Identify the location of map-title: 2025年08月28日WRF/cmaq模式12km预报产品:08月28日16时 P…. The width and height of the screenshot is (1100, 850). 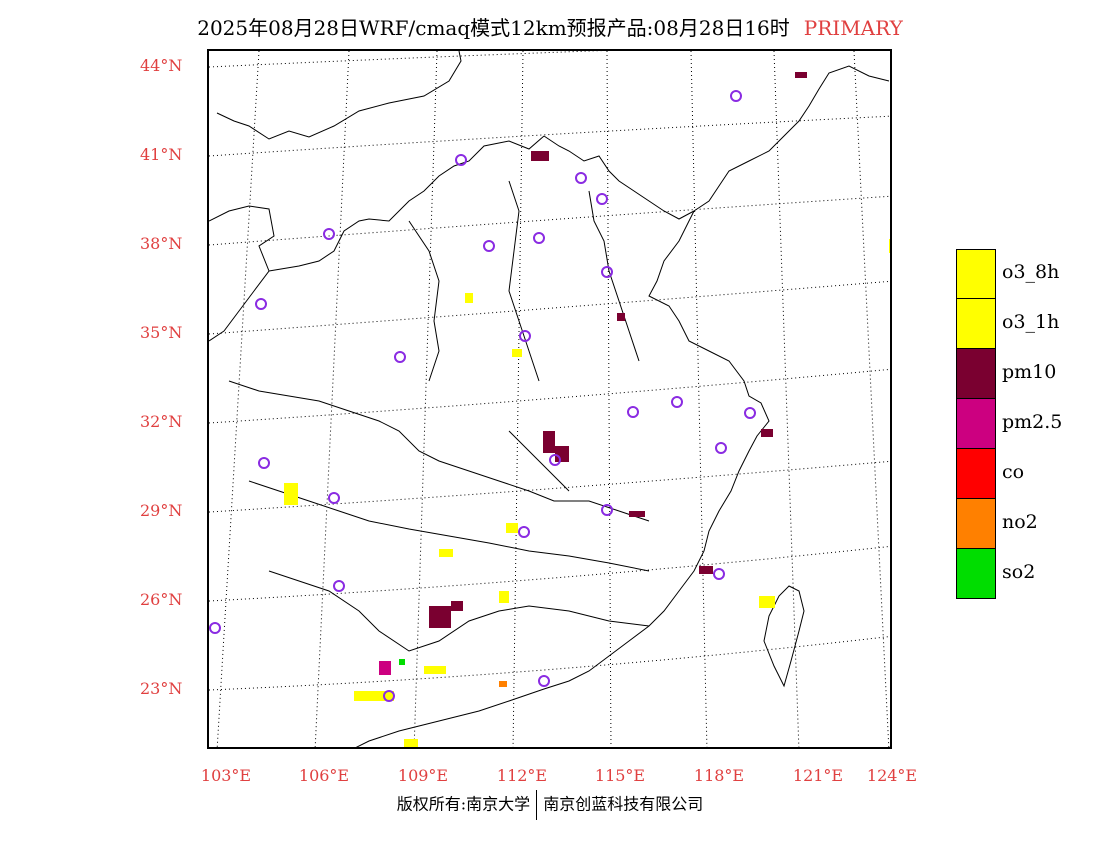
(550, 26).